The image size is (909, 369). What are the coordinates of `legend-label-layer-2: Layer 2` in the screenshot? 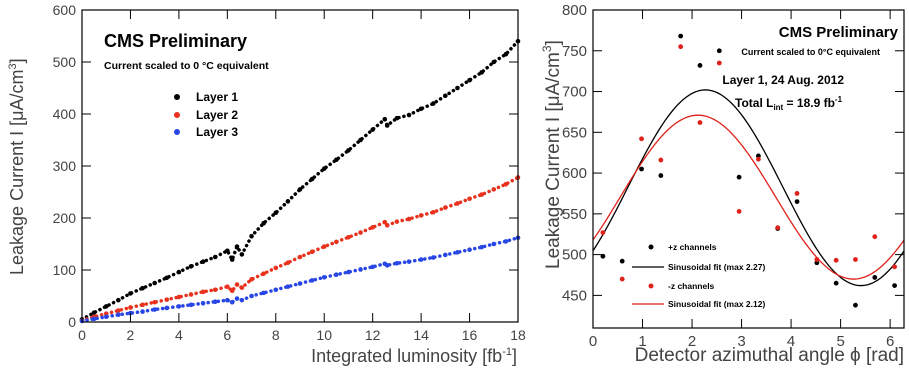 It's located at (217, 115).